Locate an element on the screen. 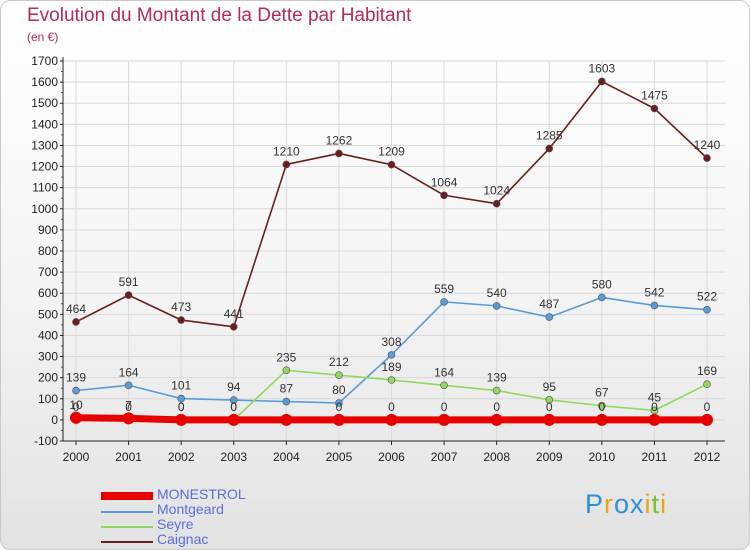  x-tick-label: 2004 is located at coordinates (286, 457).